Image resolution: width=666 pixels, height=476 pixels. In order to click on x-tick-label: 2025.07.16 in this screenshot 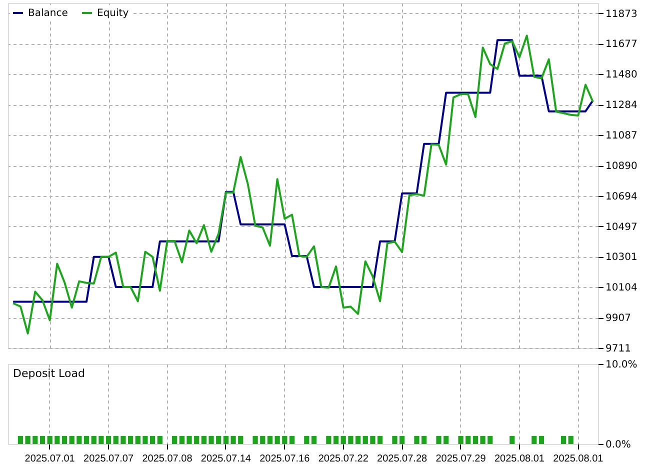, I will do `click(285, 459)`.